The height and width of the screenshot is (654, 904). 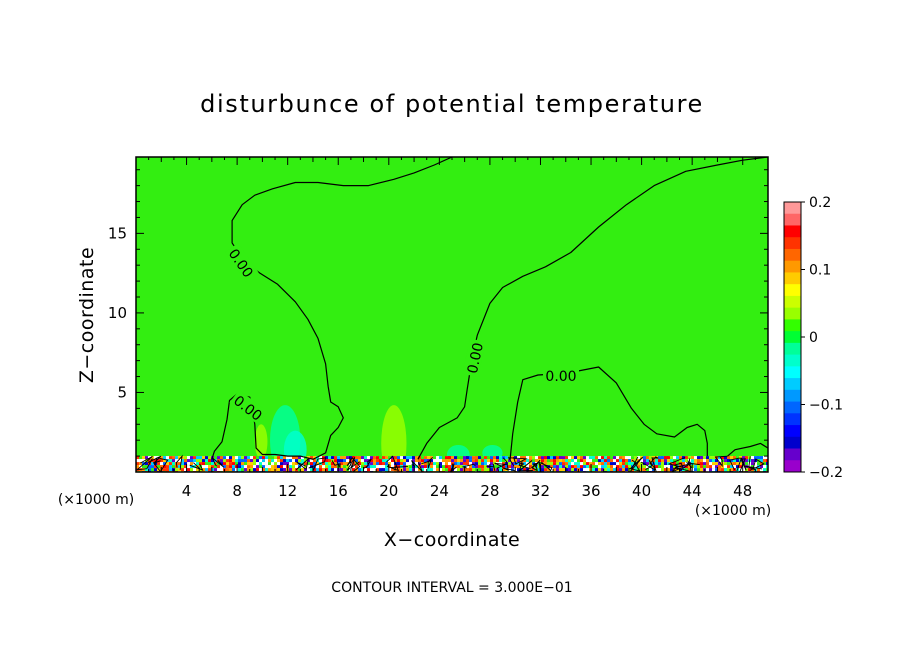 What do you see at coordinates (813, 338) in the screenshot?
I see `colorbar-tick-label: 0` at bounding box center [813, 338].